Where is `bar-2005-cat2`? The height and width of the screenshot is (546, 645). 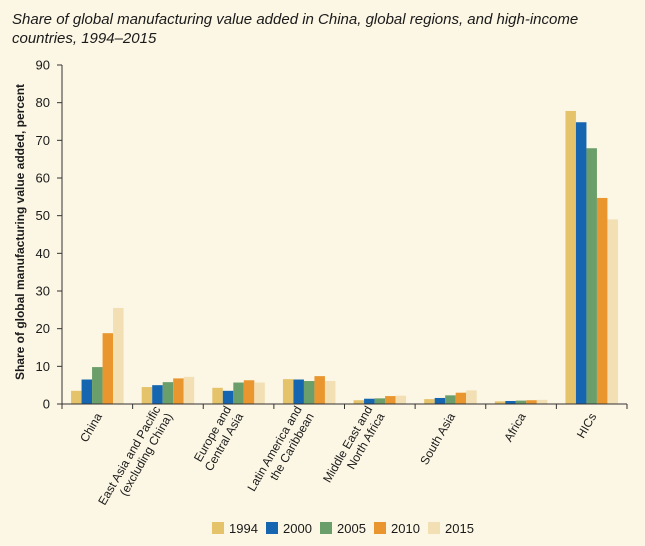
bar-2005-cat2 is located at coordinates (238, 393).